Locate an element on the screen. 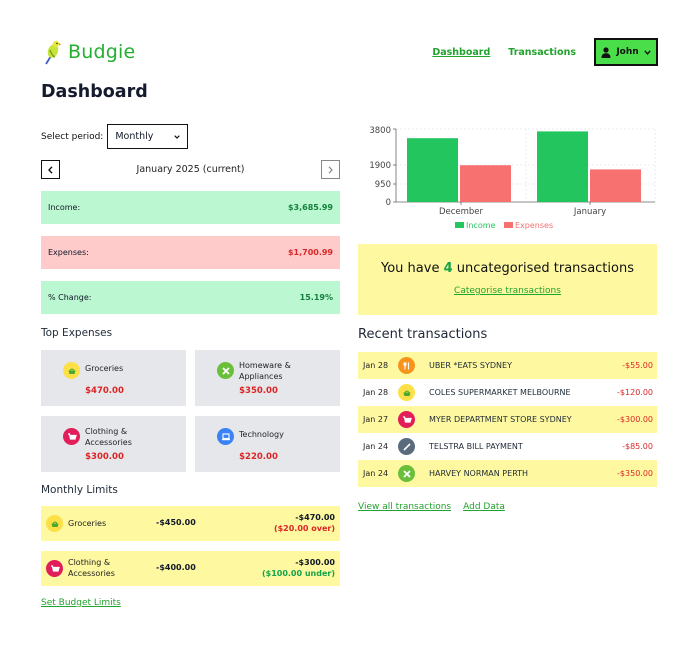 The image size is (700, 650). income-label: Income: is located at coordinates (64, 207).